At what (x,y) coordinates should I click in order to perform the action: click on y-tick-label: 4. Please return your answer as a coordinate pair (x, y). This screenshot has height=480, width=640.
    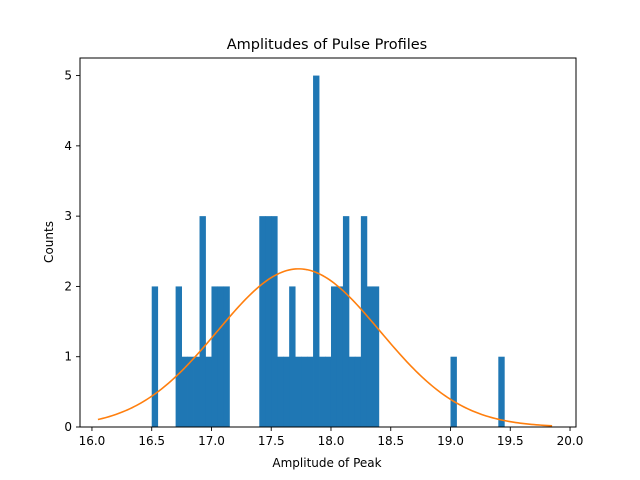
    Looking at the image, I should click on (68, 146).